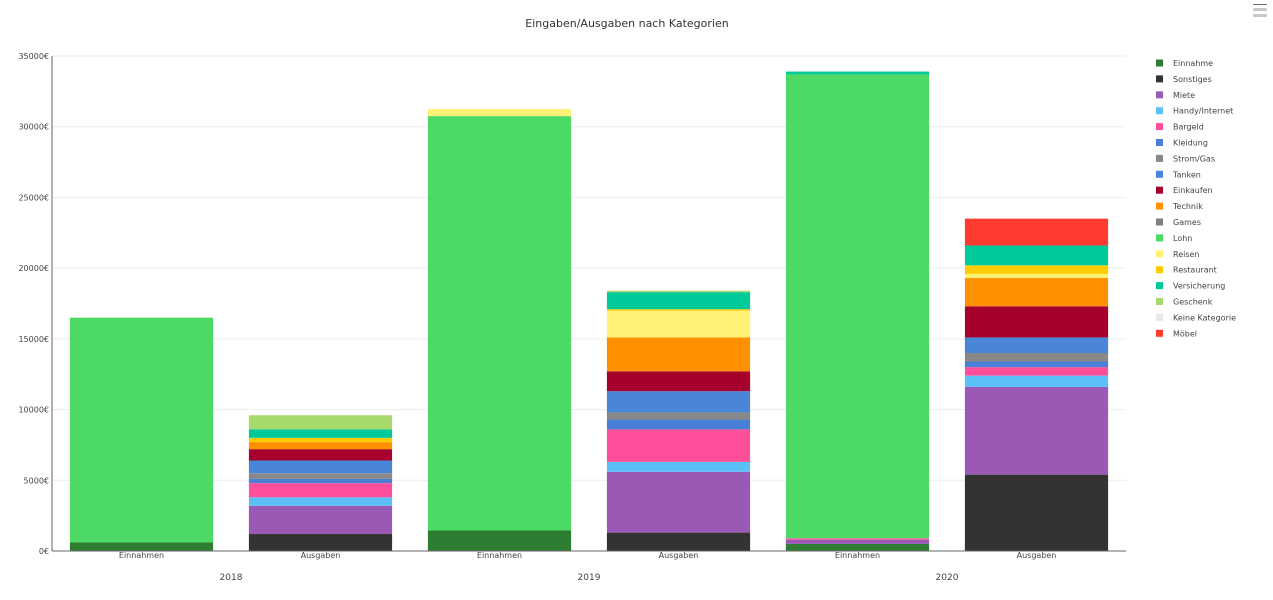  I want to click on y-tick-label: 10000€, so click(33, 410).